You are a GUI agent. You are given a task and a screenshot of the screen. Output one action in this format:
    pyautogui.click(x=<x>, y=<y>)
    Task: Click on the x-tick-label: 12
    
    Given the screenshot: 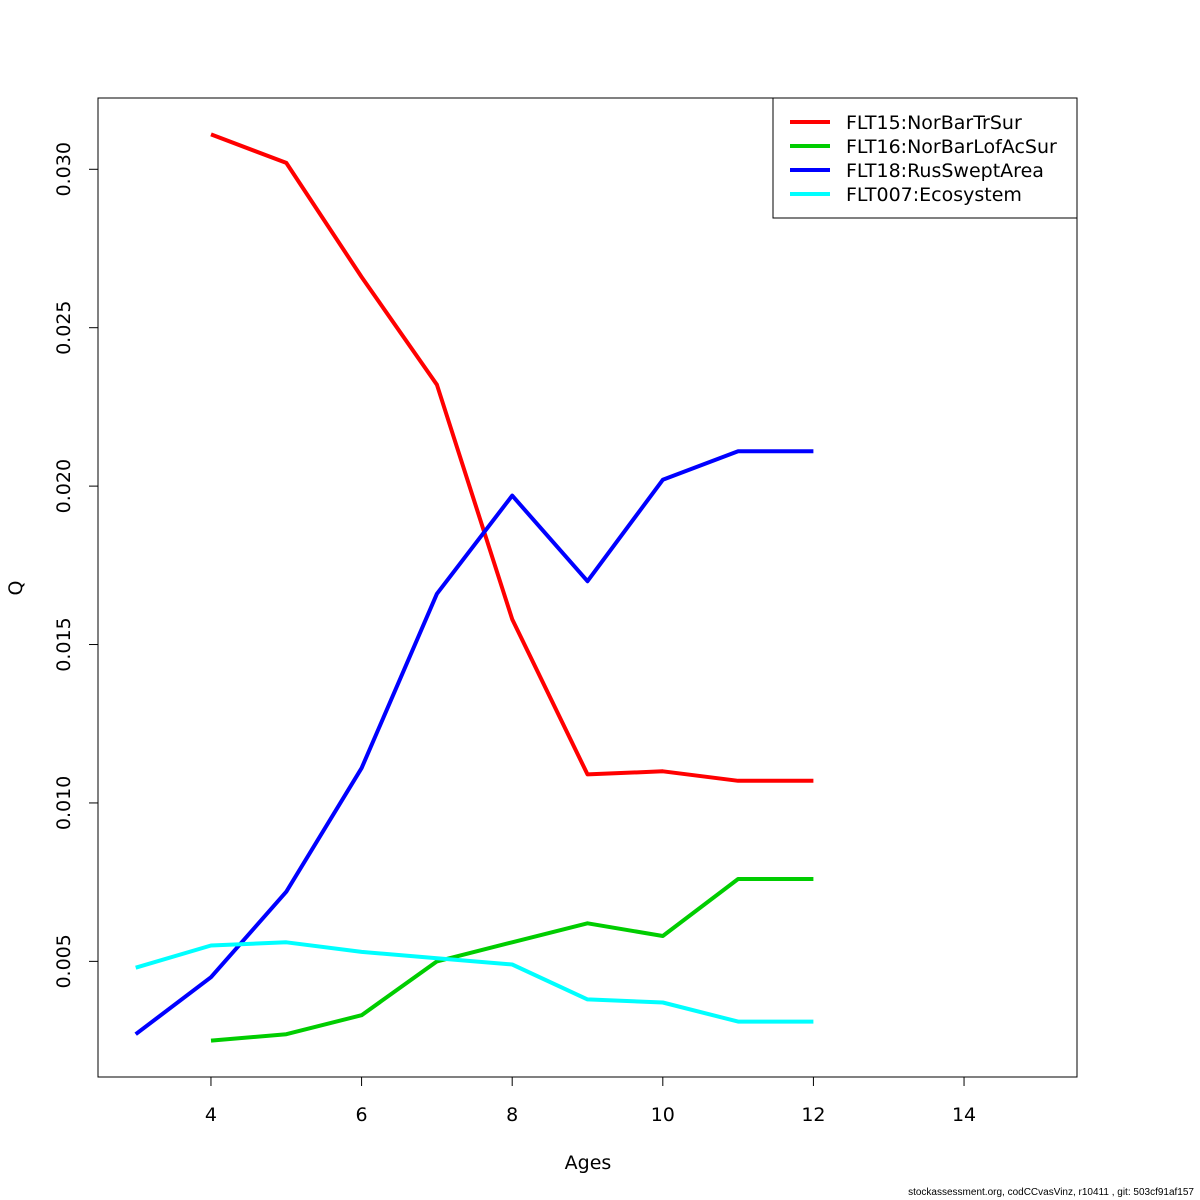 What is the action you would take?
    pyautogui.click(x=813, y=1115)
    